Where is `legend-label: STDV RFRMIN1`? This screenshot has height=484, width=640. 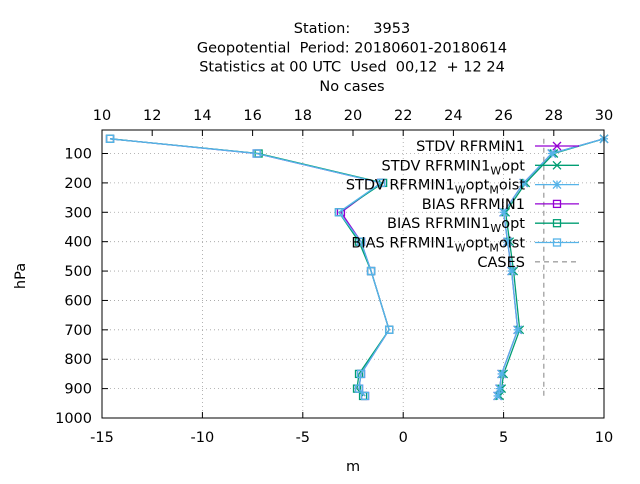 legend-label: STDV RFRMIN1 is located at coordinates (470, 147).